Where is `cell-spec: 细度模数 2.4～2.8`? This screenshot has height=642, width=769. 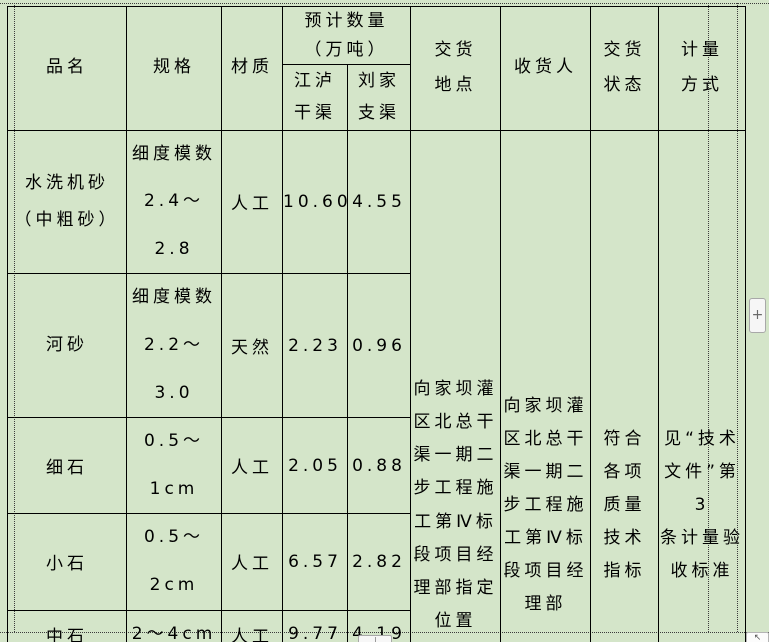 cell-spec: 细度模数 2.4～2.8 is located at coordinates (174, 202).